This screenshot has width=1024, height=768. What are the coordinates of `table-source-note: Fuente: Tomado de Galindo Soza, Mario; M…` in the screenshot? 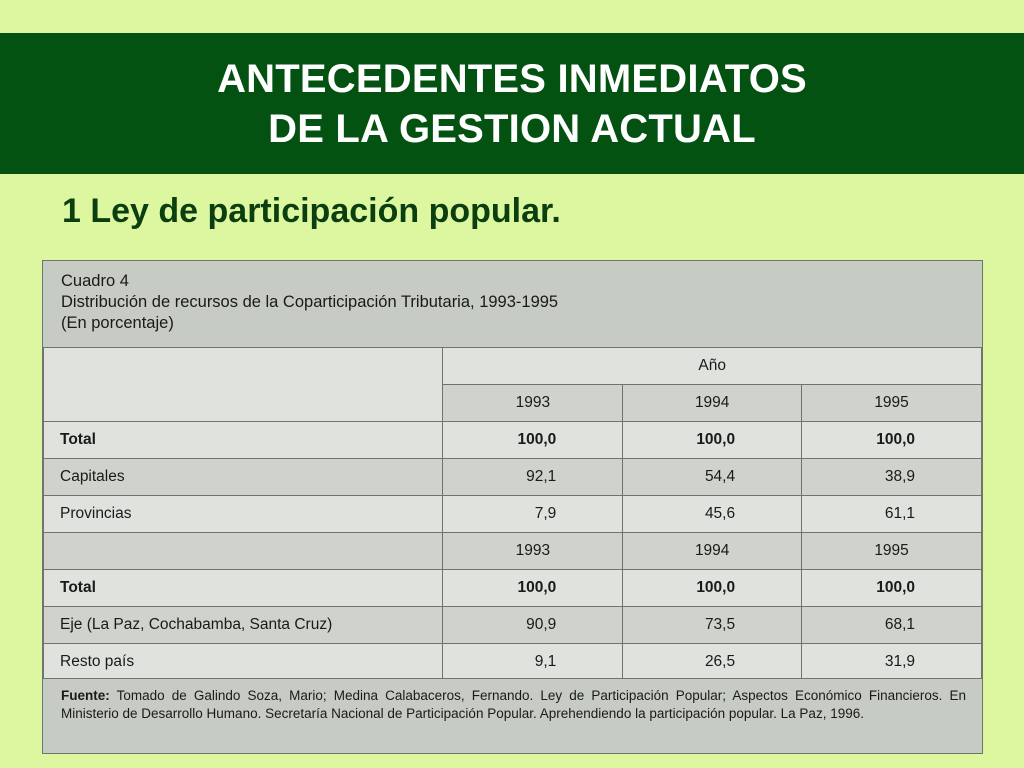 It's located at (512, 715).